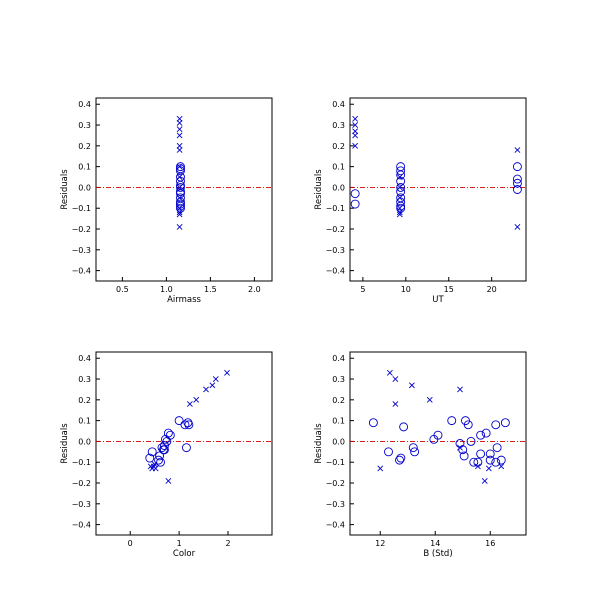  What do you see at coordinates (84, 125) in the screenshot?
I see `y-tick-label: 0.3` at bounding box center [84, 125].